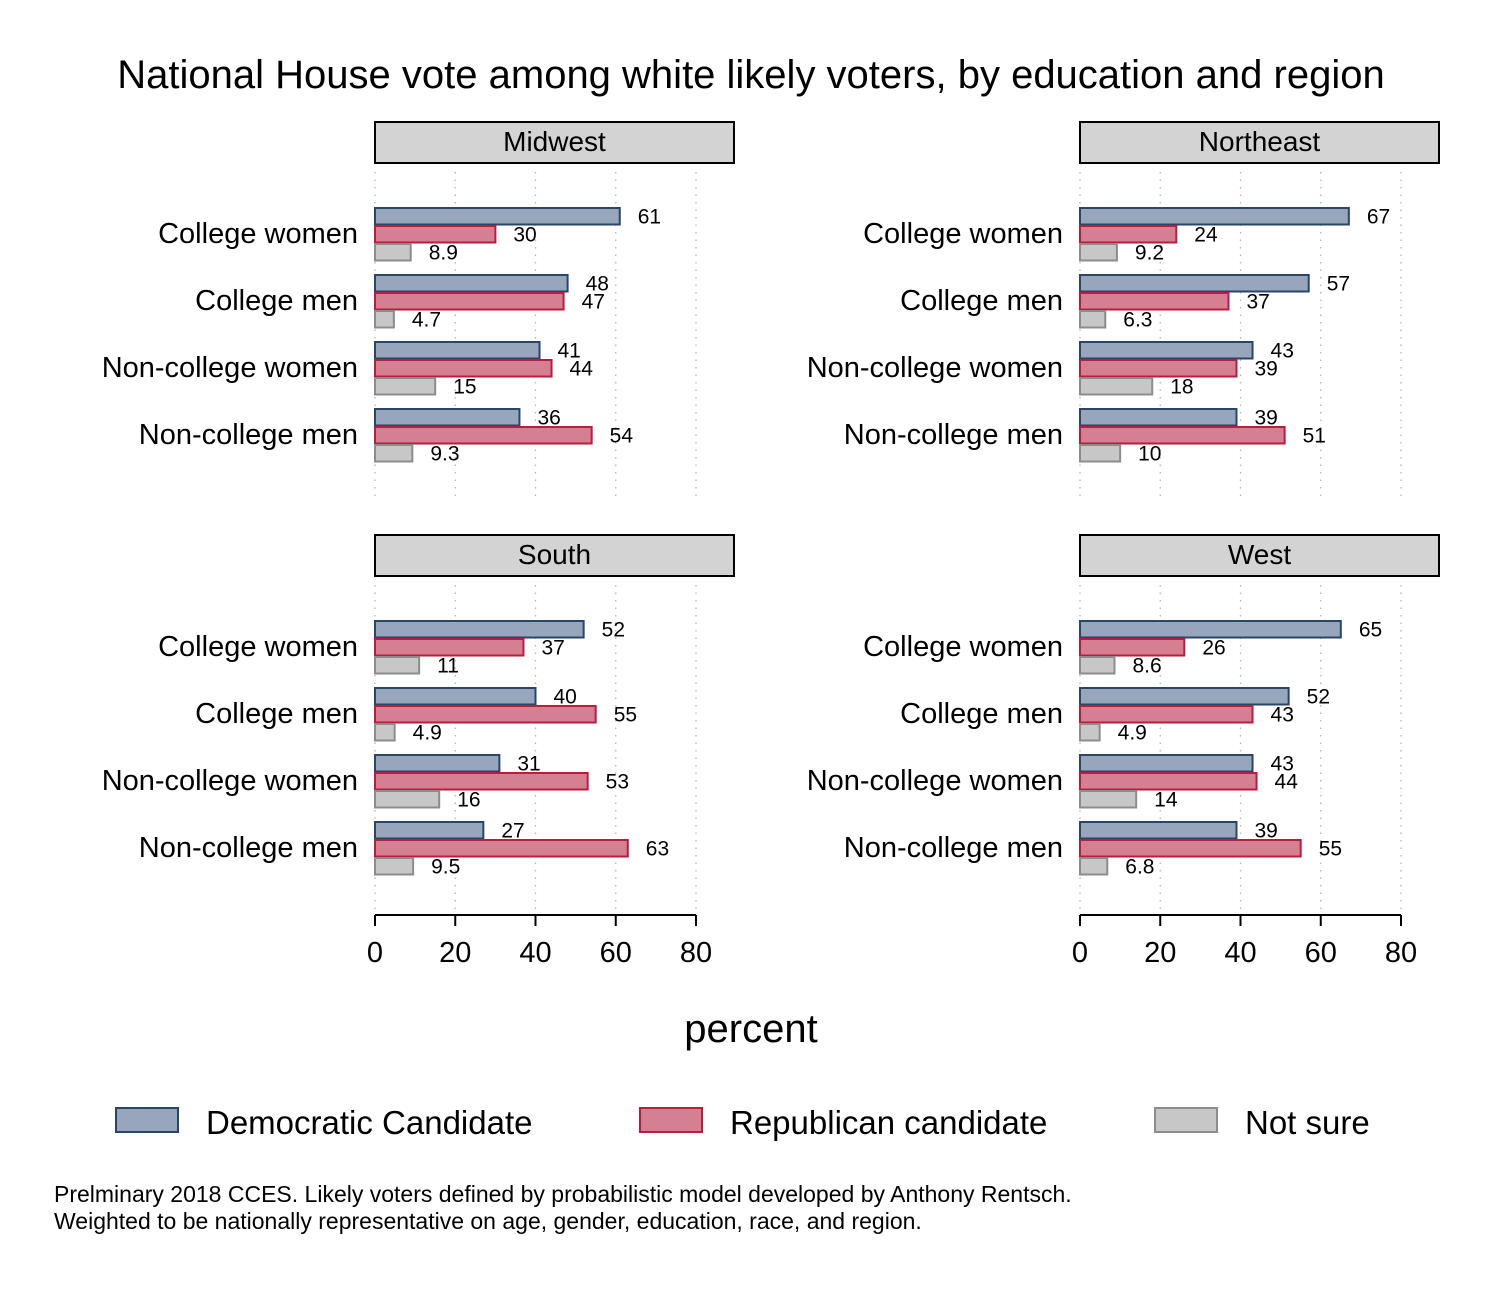 The height and width of the screenshot is (1293, 1502). I want to click on data-label: 27, so click(512, 831).